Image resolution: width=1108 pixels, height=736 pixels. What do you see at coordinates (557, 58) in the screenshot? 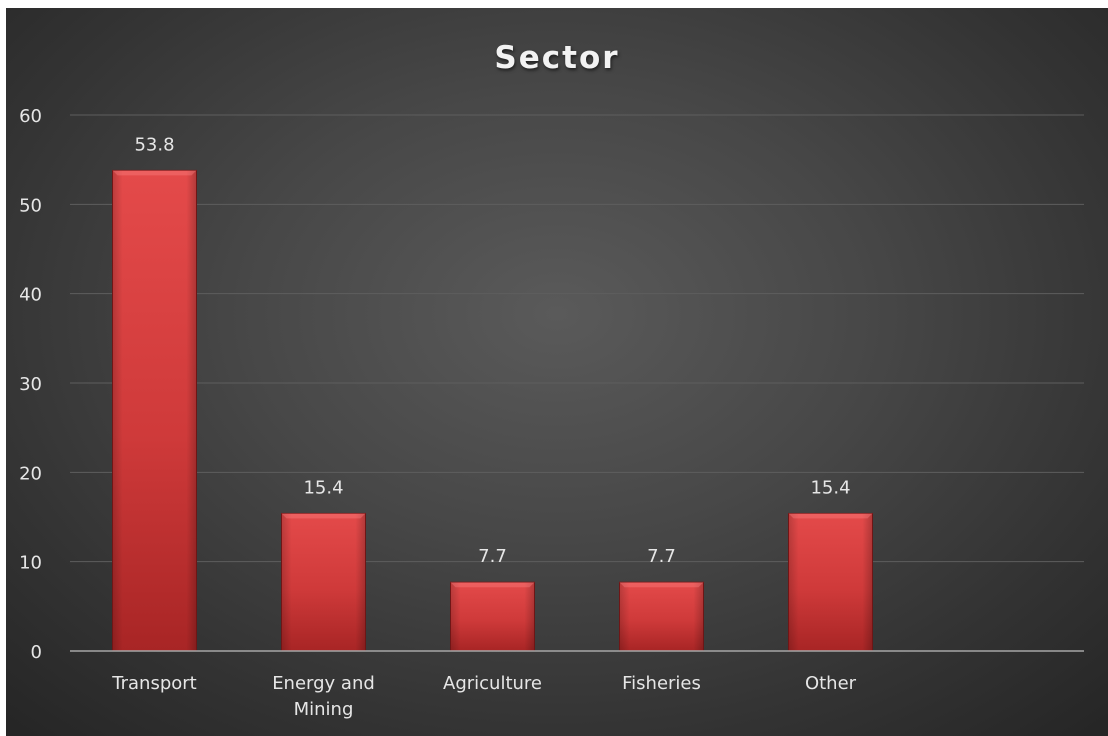
I see `chart-title: Sector` at bounding box center [557, 58].